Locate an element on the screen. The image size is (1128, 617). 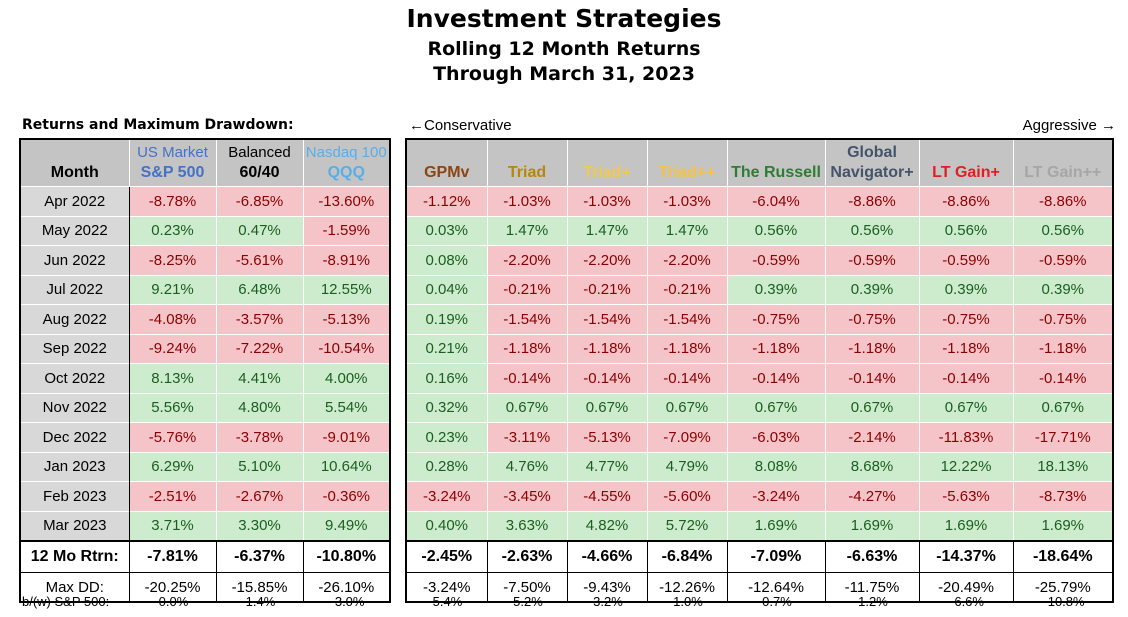
table-row: 0.03% 1.47% 1.47% 1.47% 0.56% 0.56% 0.56% 0.56% is located at coordinates (759, 230).